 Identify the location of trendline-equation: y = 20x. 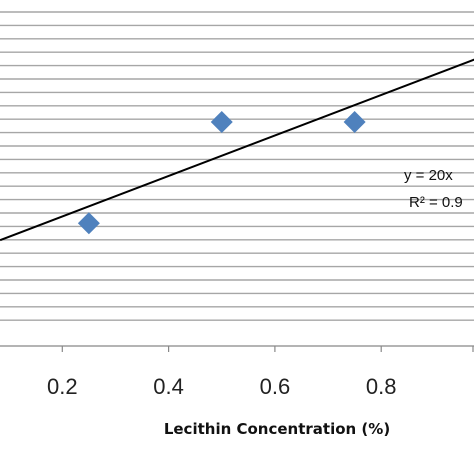
(428, 175).